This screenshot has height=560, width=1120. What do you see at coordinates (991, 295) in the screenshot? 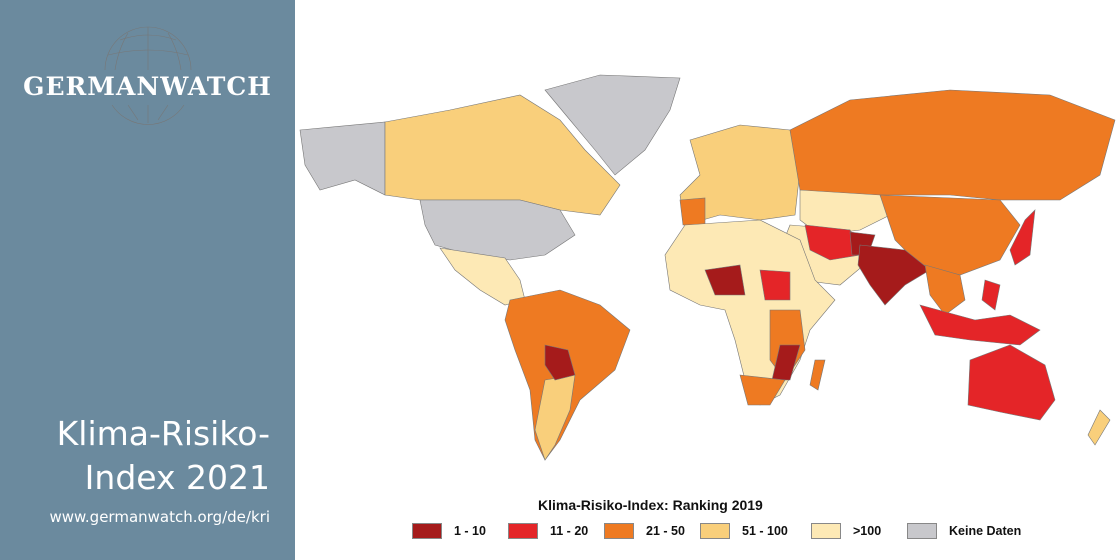
I see `region-philippines` at bounding box center [991, 295].